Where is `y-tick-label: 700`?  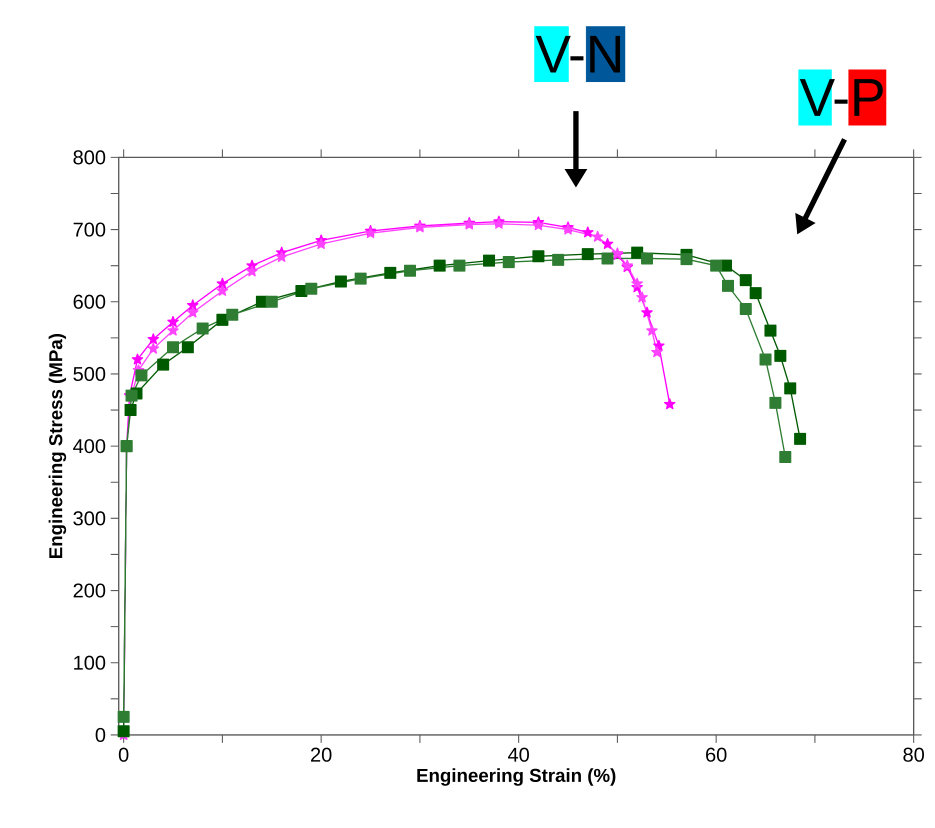
y-tick-label: 700 is located at coordinates (90, 229).